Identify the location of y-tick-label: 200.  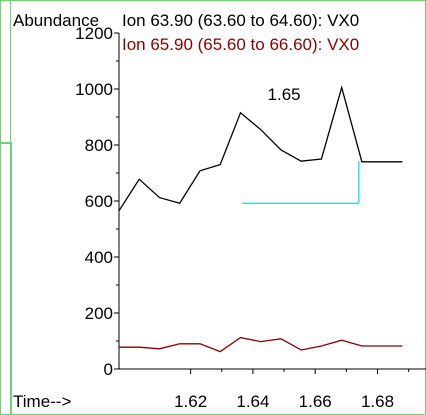
(99, 313).